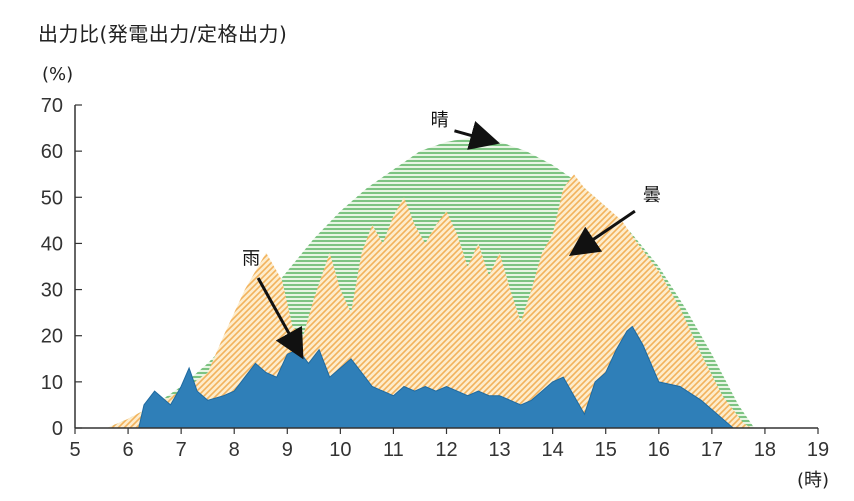 The image size is (854, 501). Describe the element at coordinates (52, 244) in the screenshot. I see `y-tick-label: 40` at that location.